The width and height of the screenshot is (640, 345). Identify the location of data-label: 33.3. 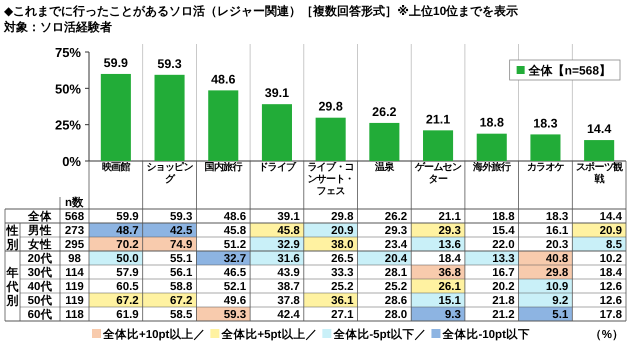
(342, 273).